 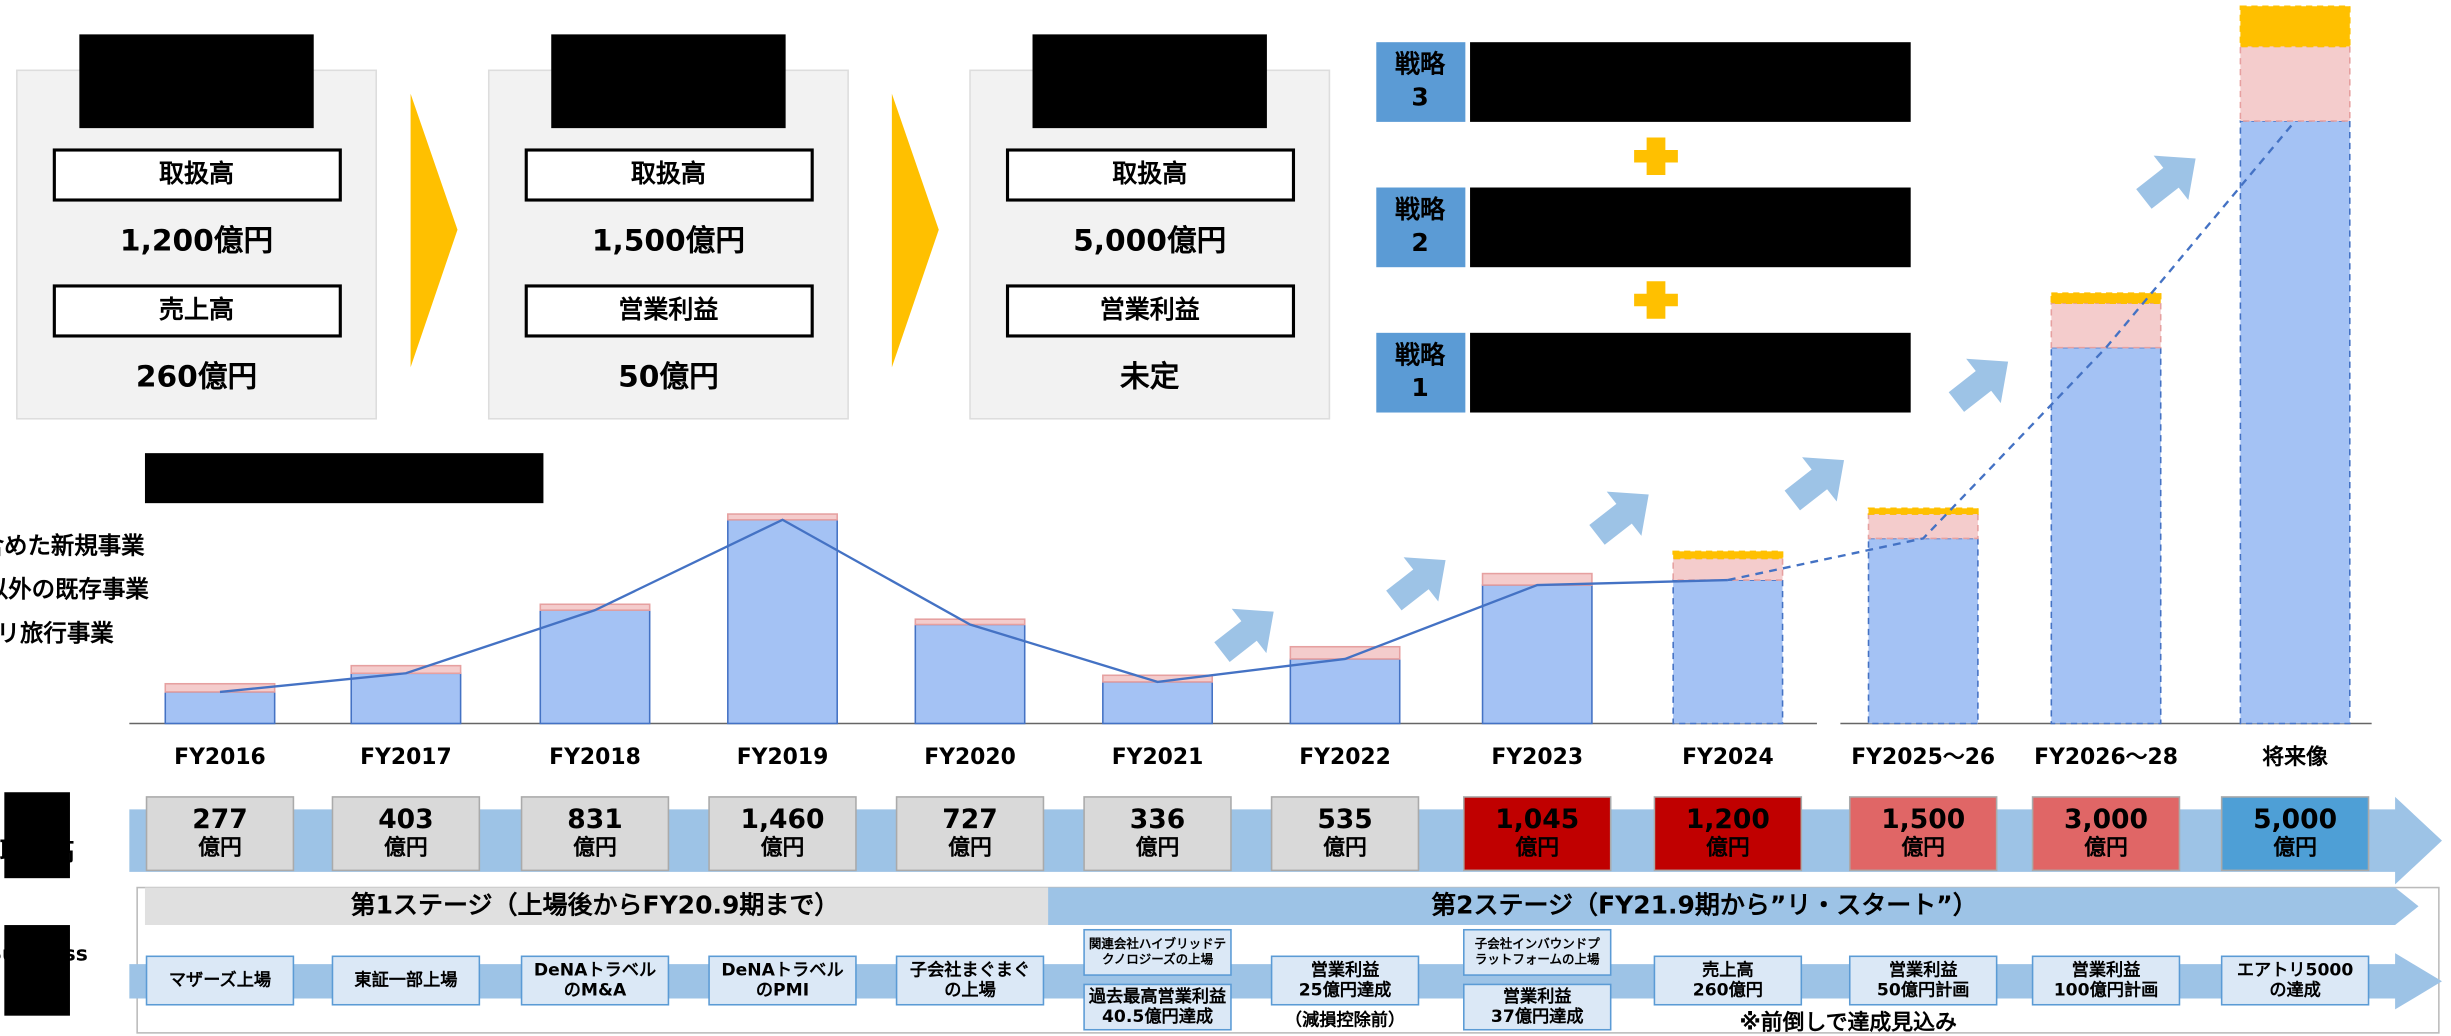 What do you see at coordinates (405, 819) in the screenshot?
I see `total-value: 403` at bounding box center [405, 819].